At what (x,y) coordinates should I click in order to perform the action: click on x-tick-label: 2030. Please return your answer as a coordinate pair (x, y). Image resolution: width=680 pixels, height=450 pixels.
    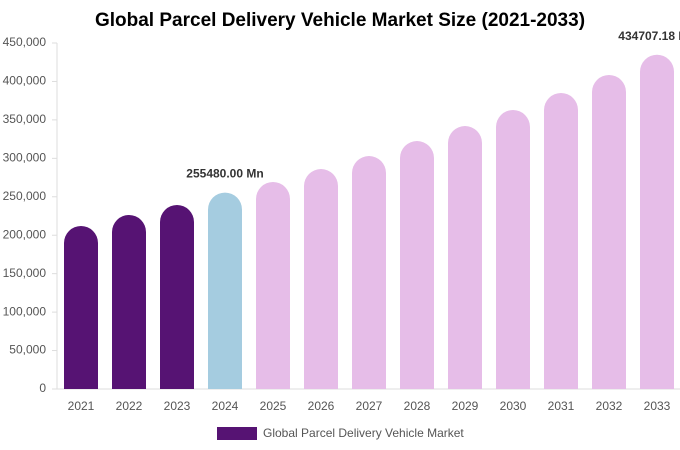
    Looking at the image, I should click on (513, 406).